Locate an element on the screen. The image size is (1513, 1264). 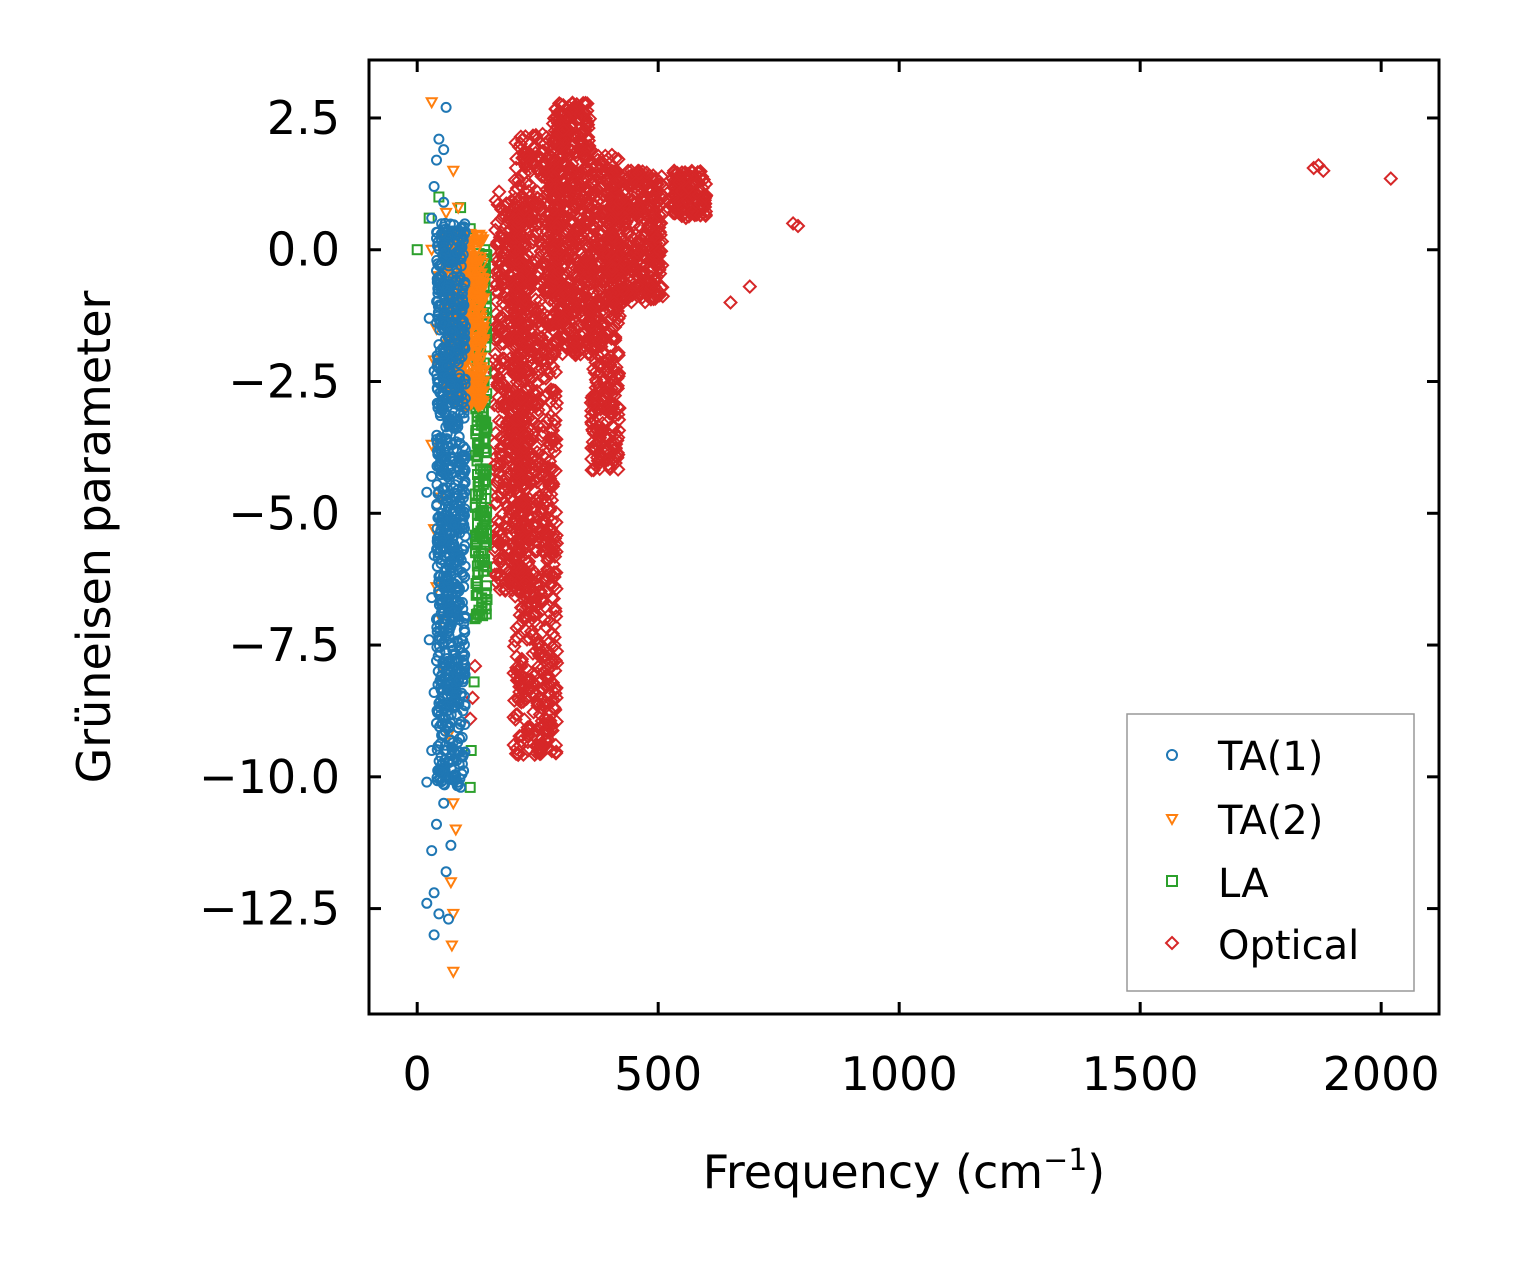
legend: TA(1) TA(2) LA Optical is located at coordinates (1270, 852).